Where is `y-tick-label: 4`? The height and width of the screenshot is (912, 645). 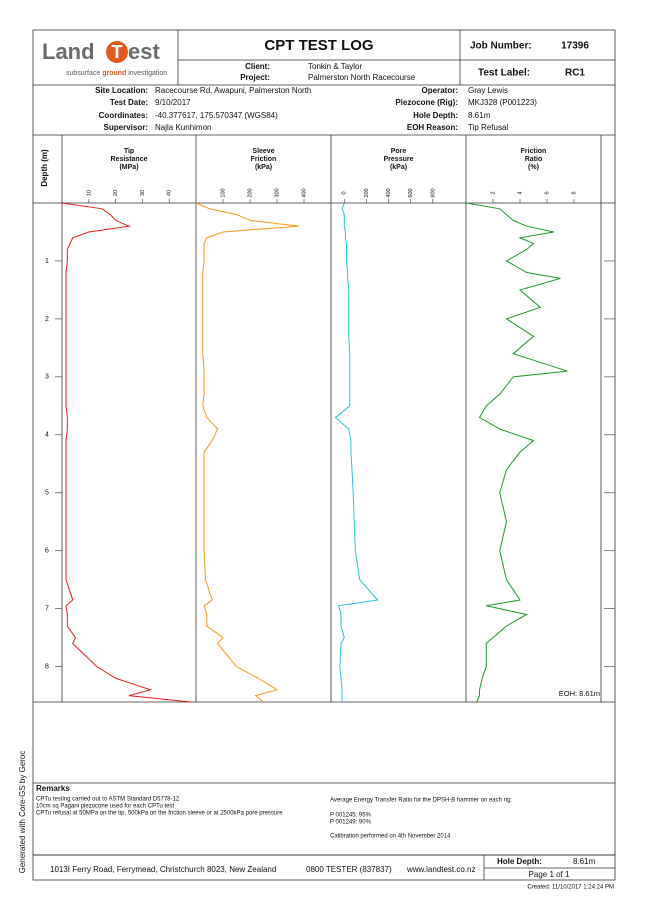 y-tick-label: 4 is located at coordinates (47, 435).